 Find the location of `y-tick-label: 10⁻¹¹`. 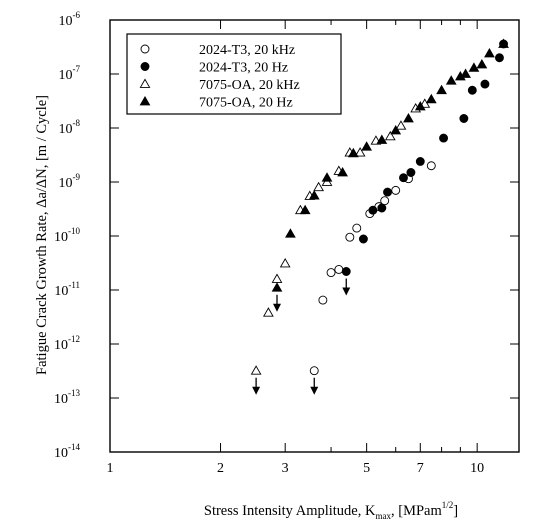

y-tick-label: 10⁻¹¹ is located at coordinates (67, 289).